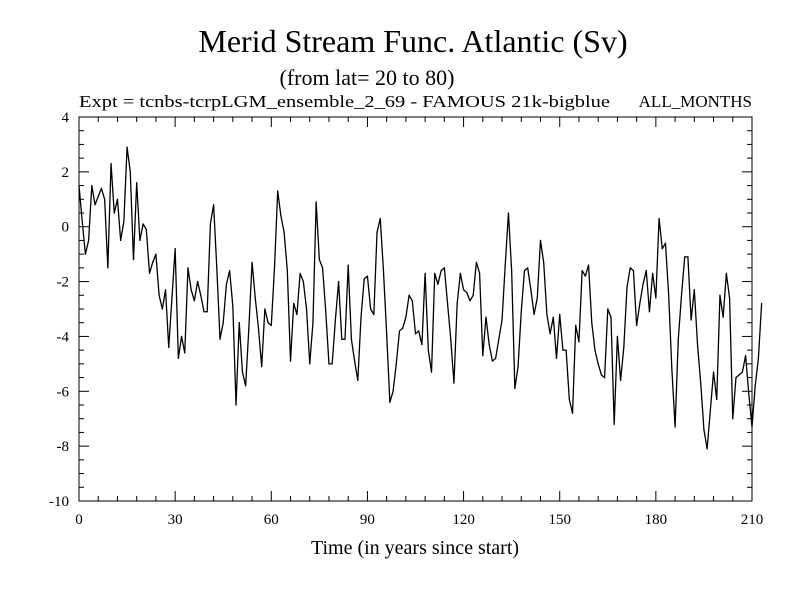 The height and width of the screenshot is (600, 800). What do you see at coordinates (559, 520) in the screenshot?
I see `x-tick-label: 150` at bounding box center [559, 520].